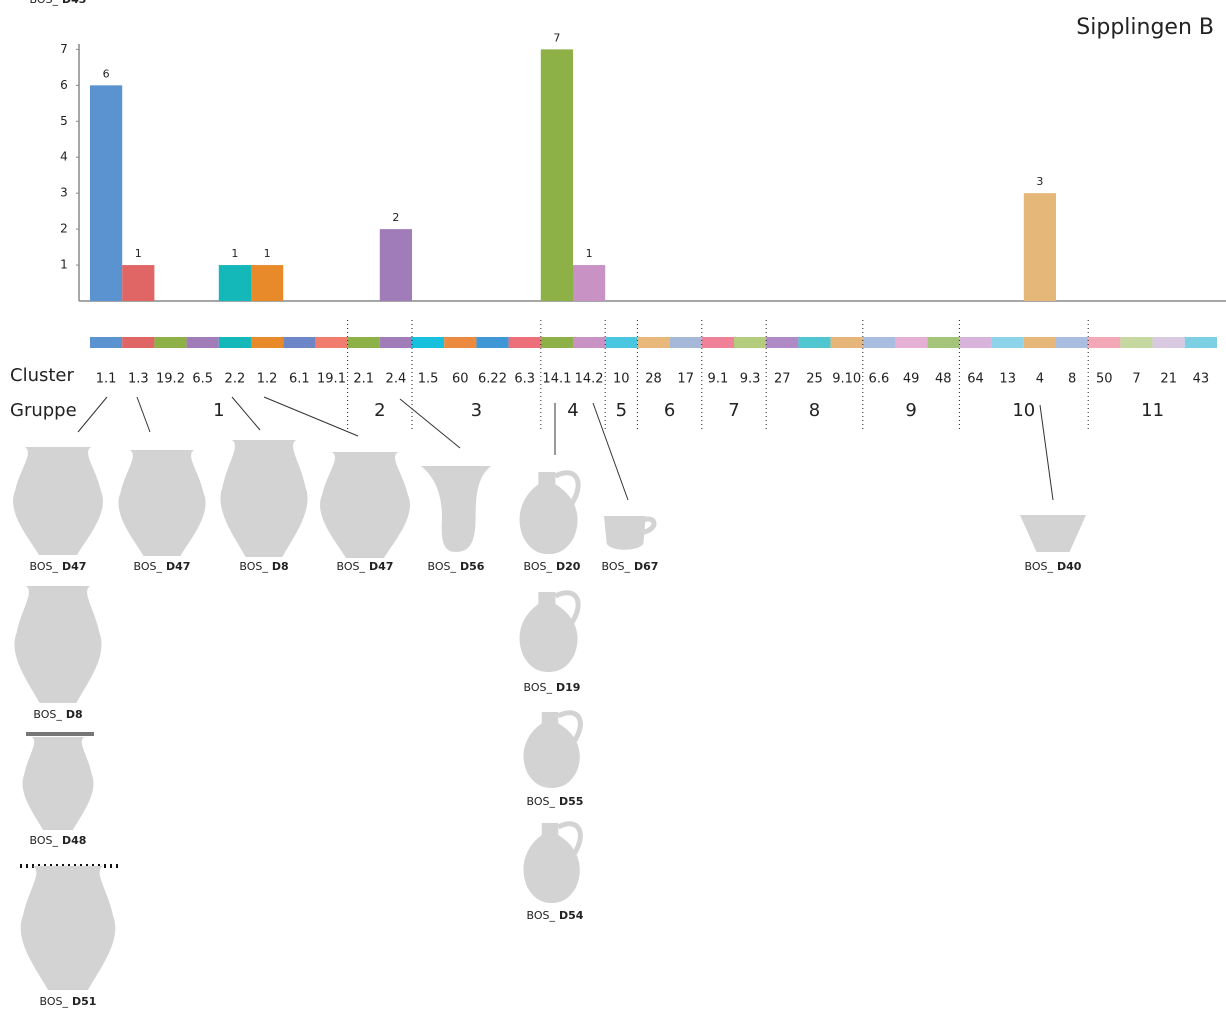 This screenshot has height=1014, width=1226. I want to click on x-tick-label: 13, so click(1007, 379).